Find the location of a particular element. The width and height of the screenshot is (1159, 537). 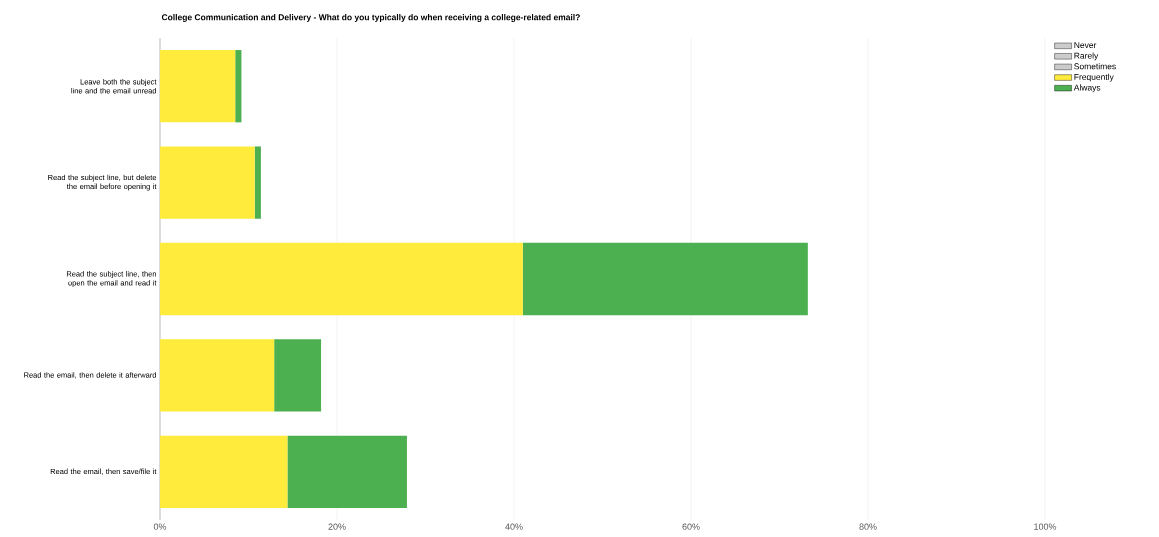

x-tick-label: 60% is located at coordinates (691, 526).